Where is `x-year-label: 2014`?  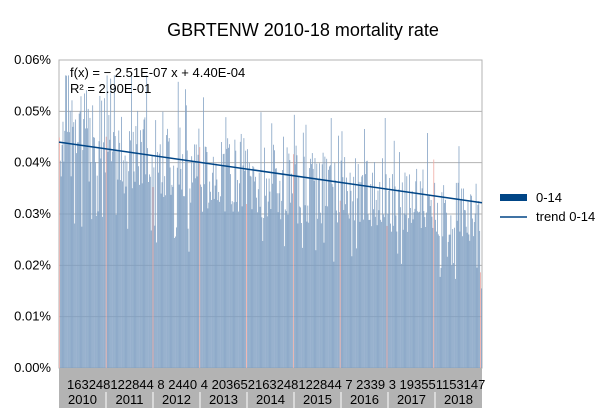 x-year-label: 2014 is located at coordinates (270, 399).